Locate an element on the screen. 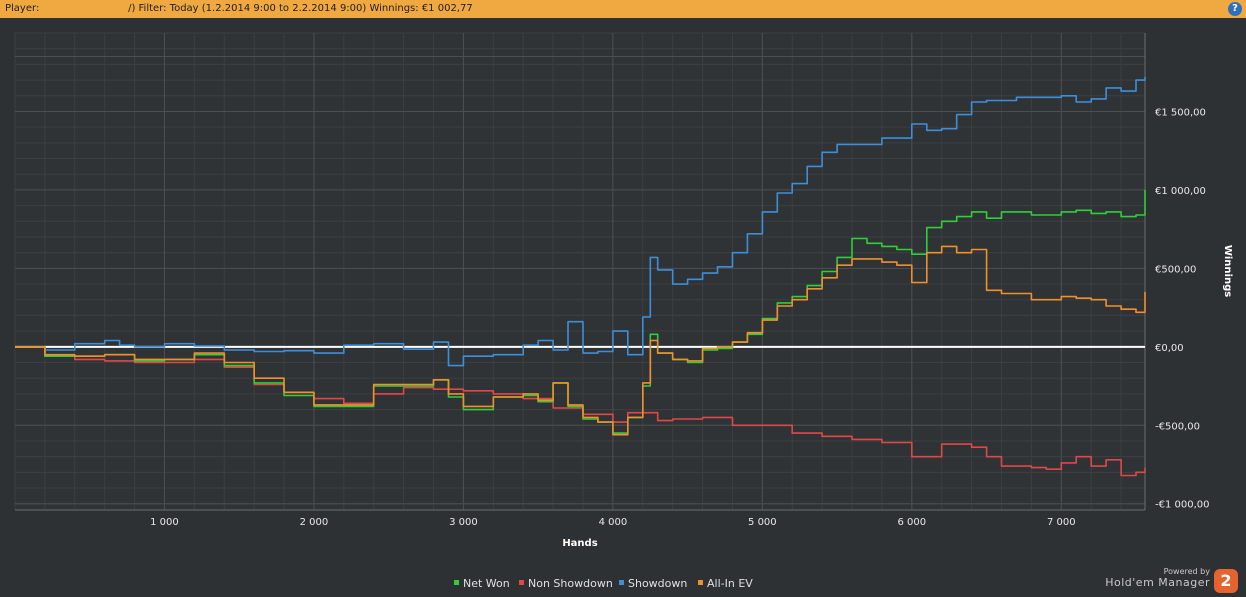 Image resolution: width=1246 pixels, height=597 pixels. powered-by-text: Powered by is located at coordinates (1186, 571).